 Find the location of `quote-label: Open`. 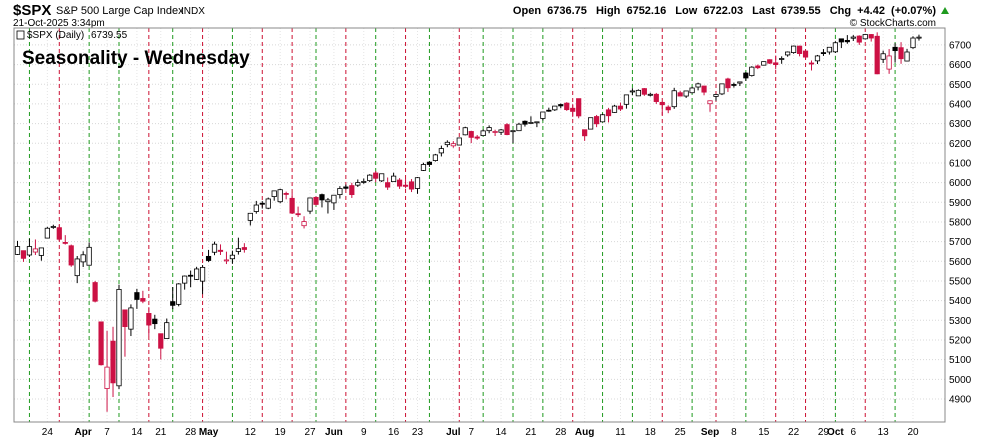

quote-label: Open is located at coordinates (527, 11).